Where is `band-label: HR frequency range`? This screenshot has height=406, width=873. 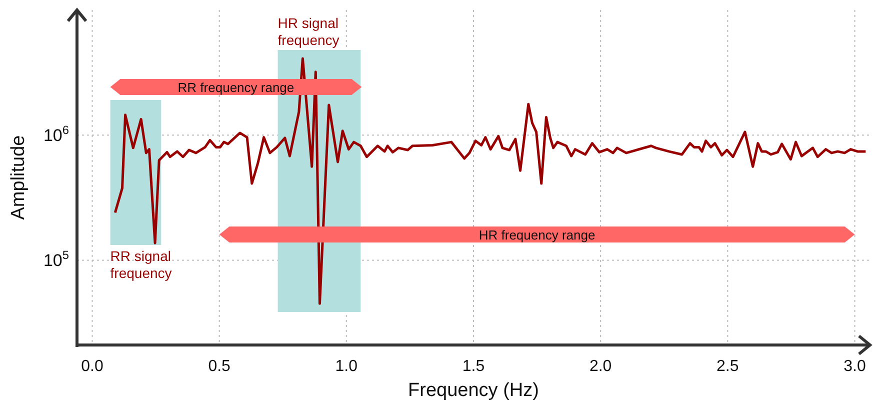 band-label: HR frequency range is located at coordinates (537, 234).